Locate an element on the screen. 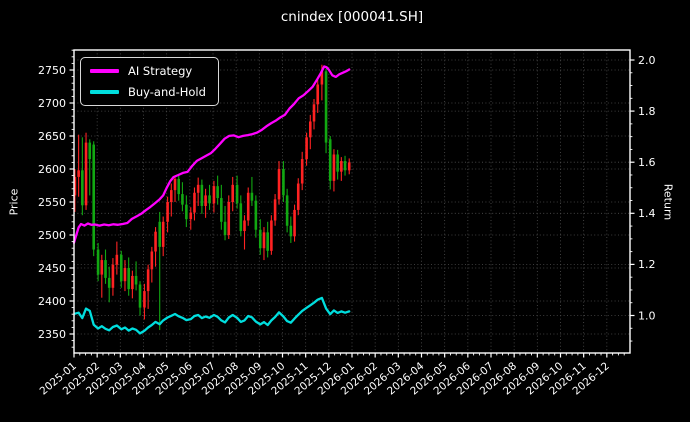 This screenshot has width=690, height=422. price-tick-label: 2650 is located at coordinates (52, 136).